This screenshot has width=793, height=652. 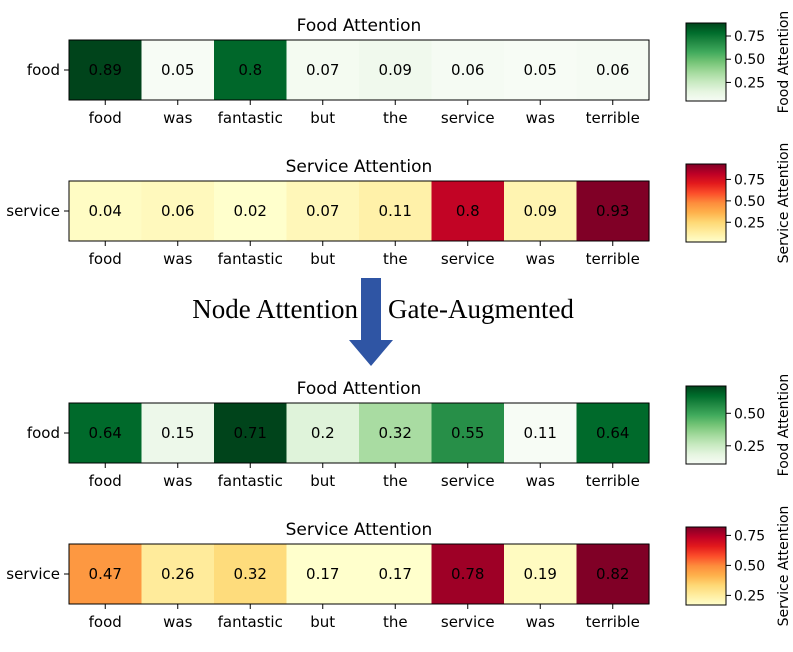 I want to click on cell-value-label: 0.78, so click(x=467, y=574).